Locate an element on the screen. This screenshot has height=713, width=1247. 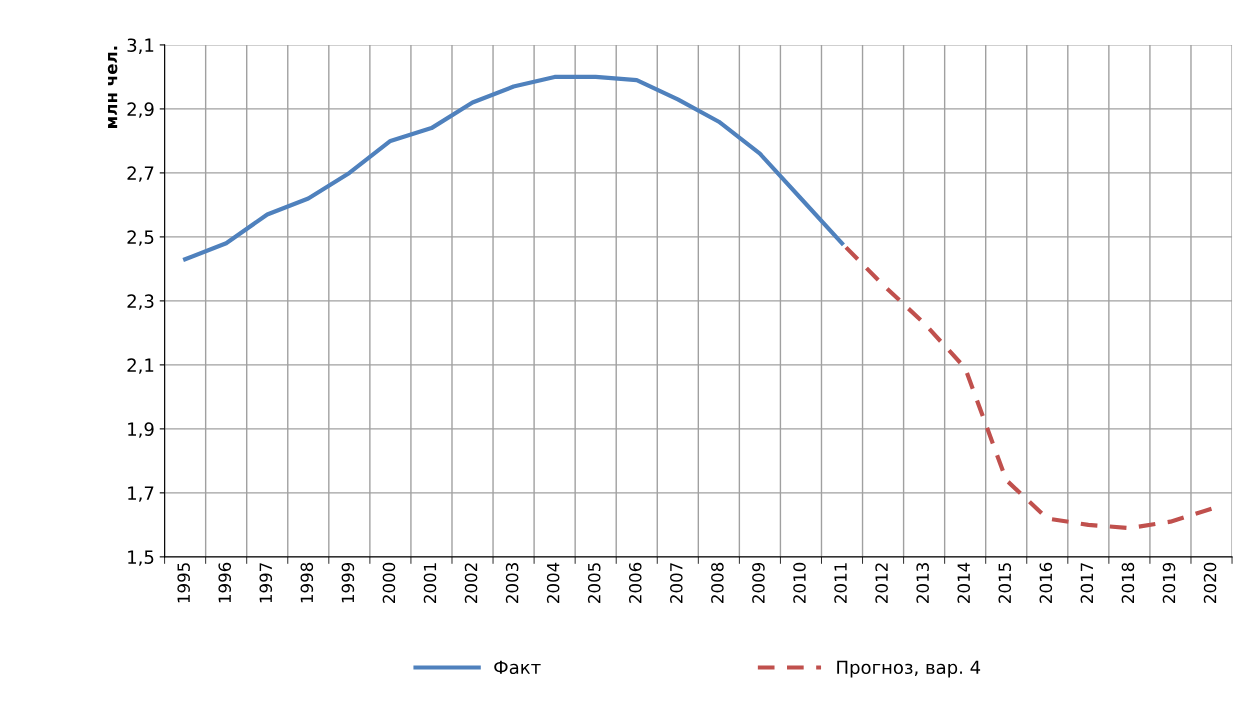
x-tick-label: 2013 is located at coordinates (922, 583).